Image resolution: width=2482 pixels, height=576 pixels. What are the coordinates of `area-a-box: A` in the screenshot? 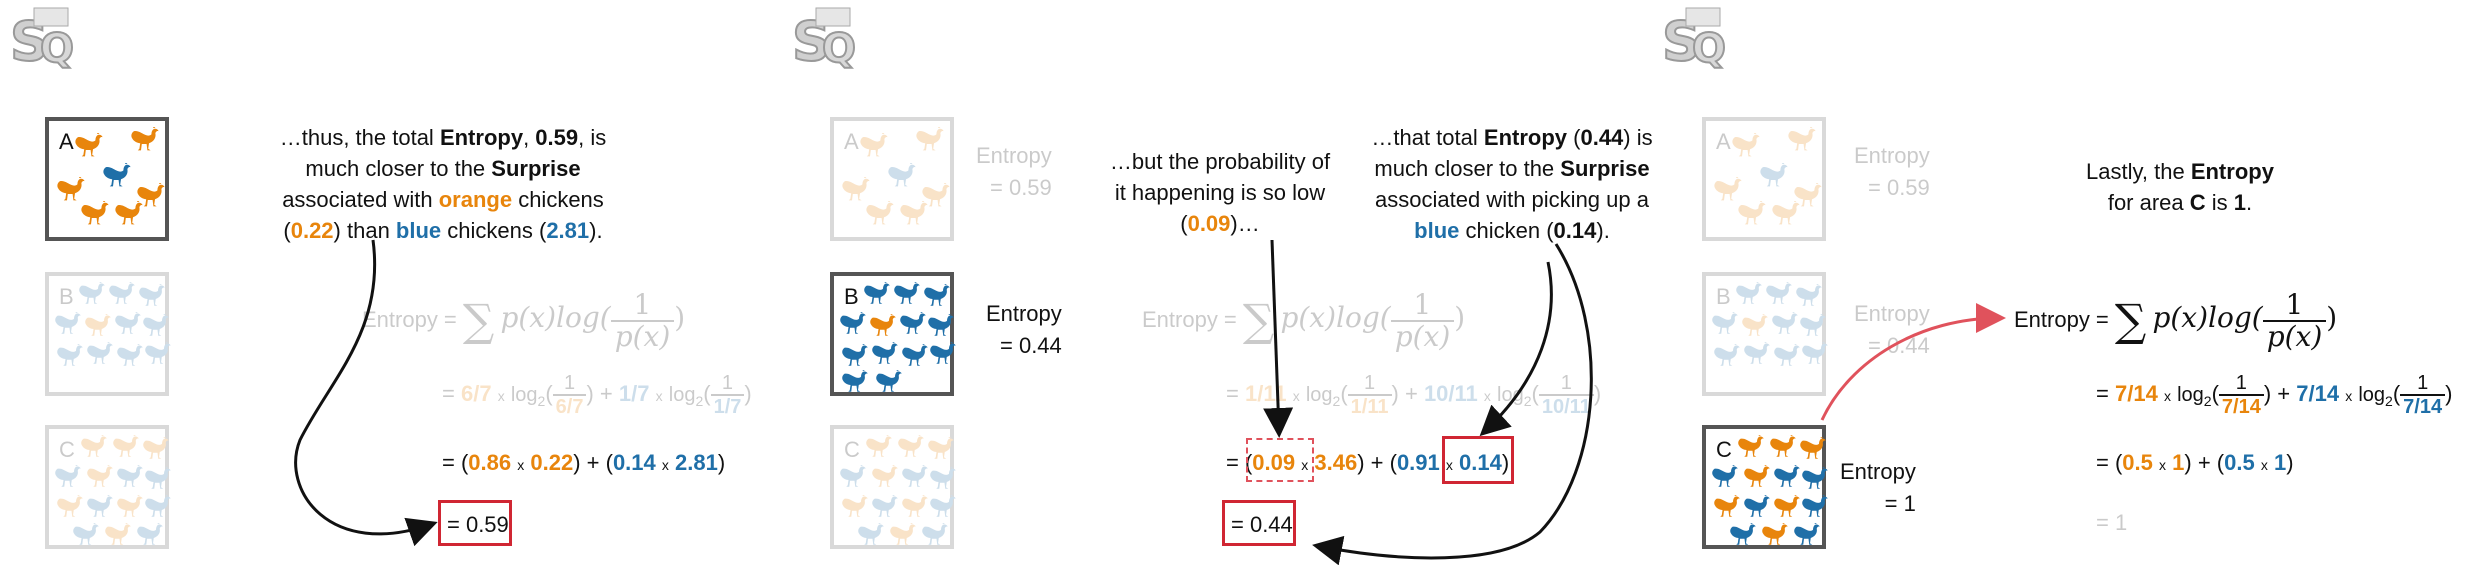 It's located at (107, 179).